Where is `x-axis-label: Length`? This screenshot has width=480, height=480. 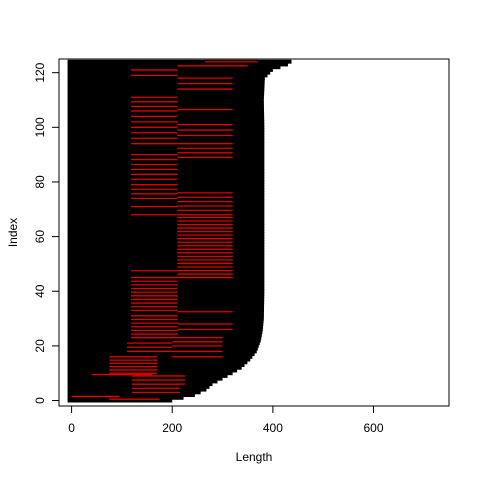 x-axis-label: Length is located at coordinates (254, 457).